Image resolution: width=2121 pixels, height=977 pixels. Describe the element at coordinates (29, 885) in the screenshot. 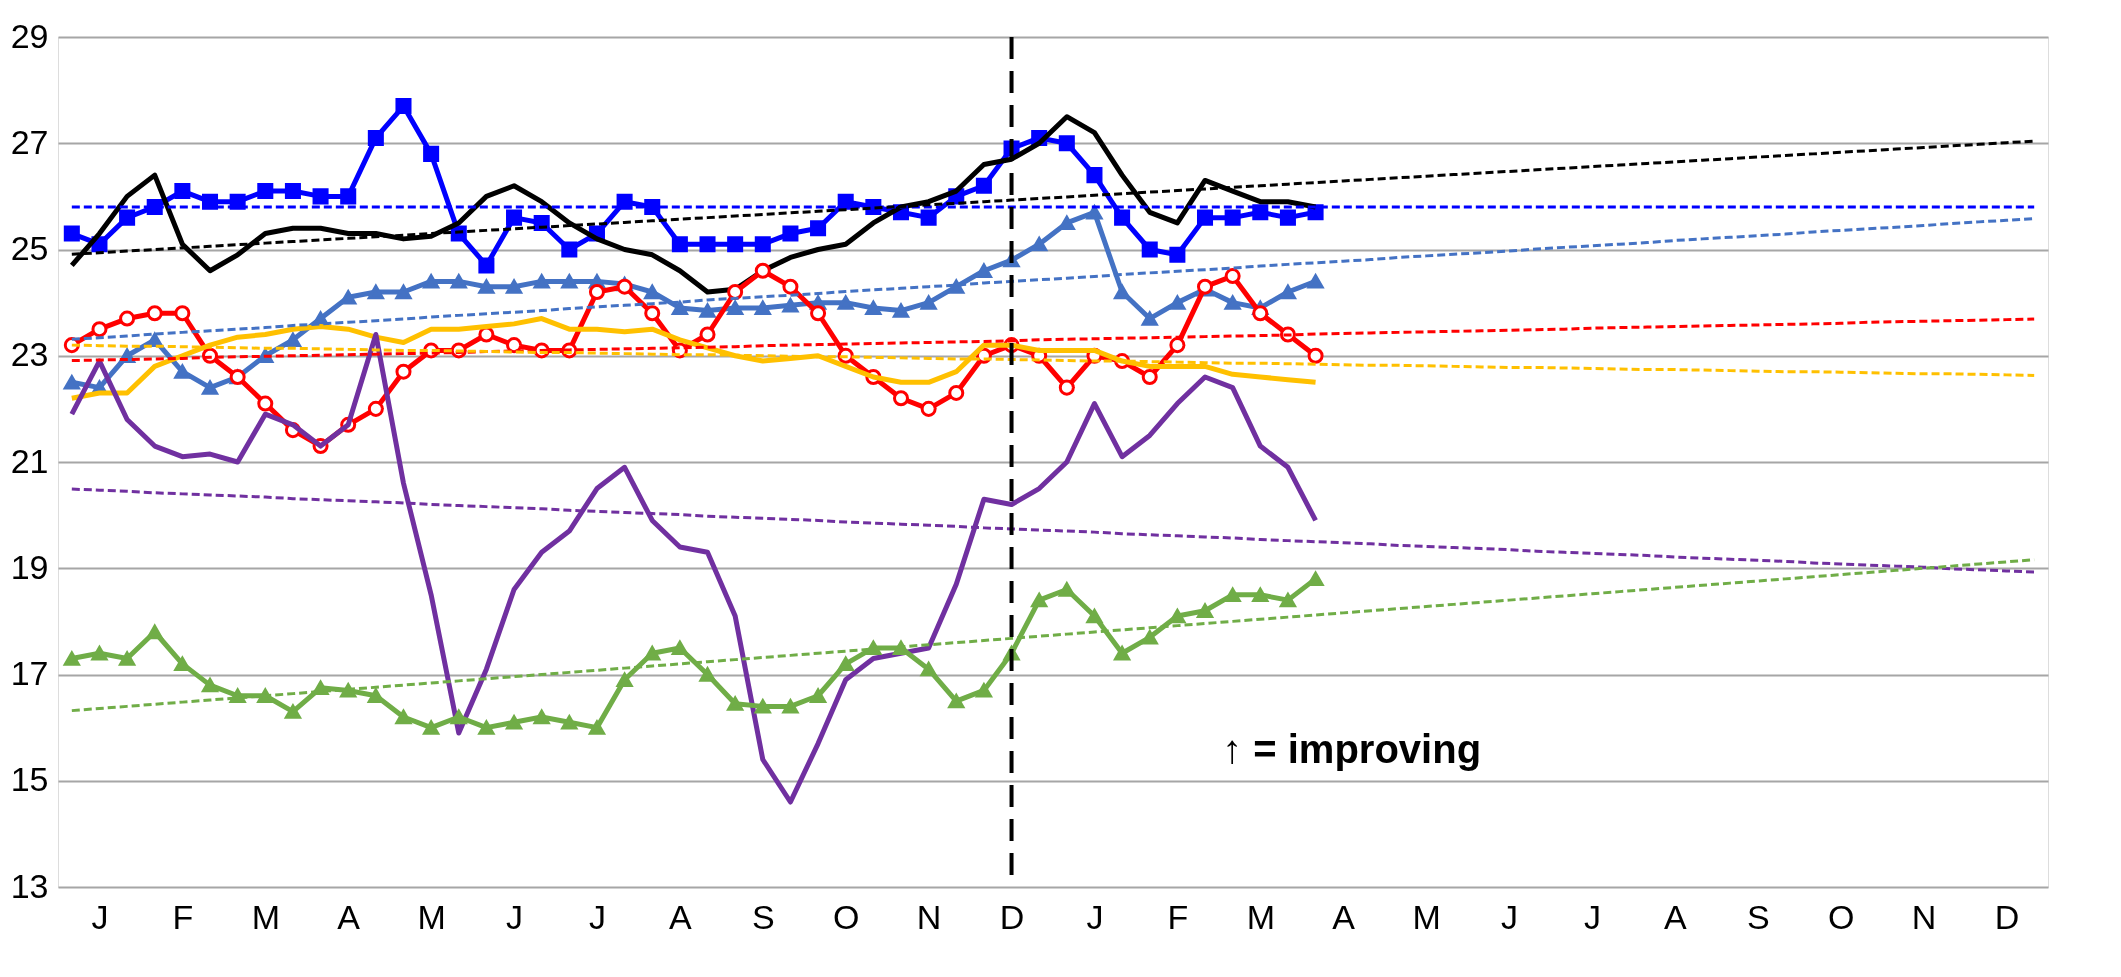

I see `y-tick-label: 13` at that location.